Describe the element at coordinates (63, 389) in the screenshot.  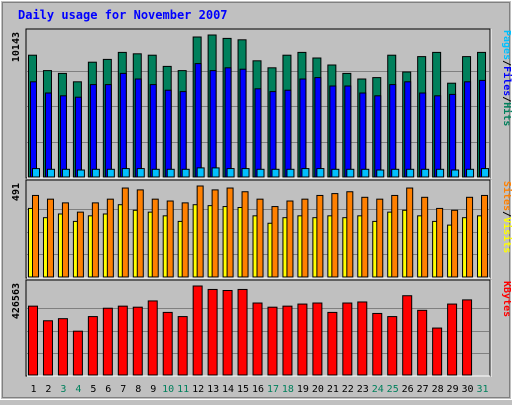
I see `x-tick-label: 3` at that location.